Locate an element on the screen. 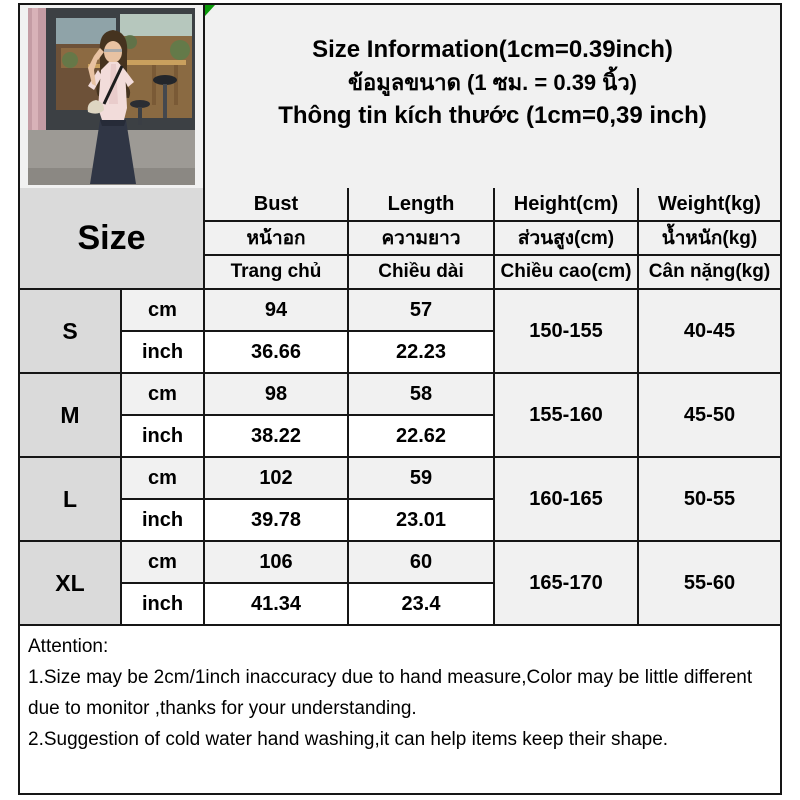  row-label-xl: XL is located at coordinates (71, 584).